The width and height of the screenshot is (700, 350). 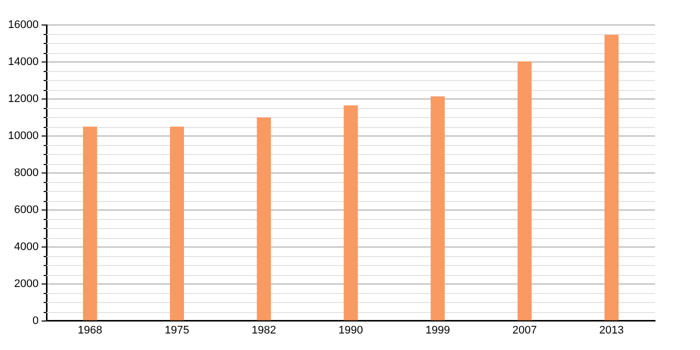 I want to click on y-tick-label: 14000, so click(x=23, y=62).